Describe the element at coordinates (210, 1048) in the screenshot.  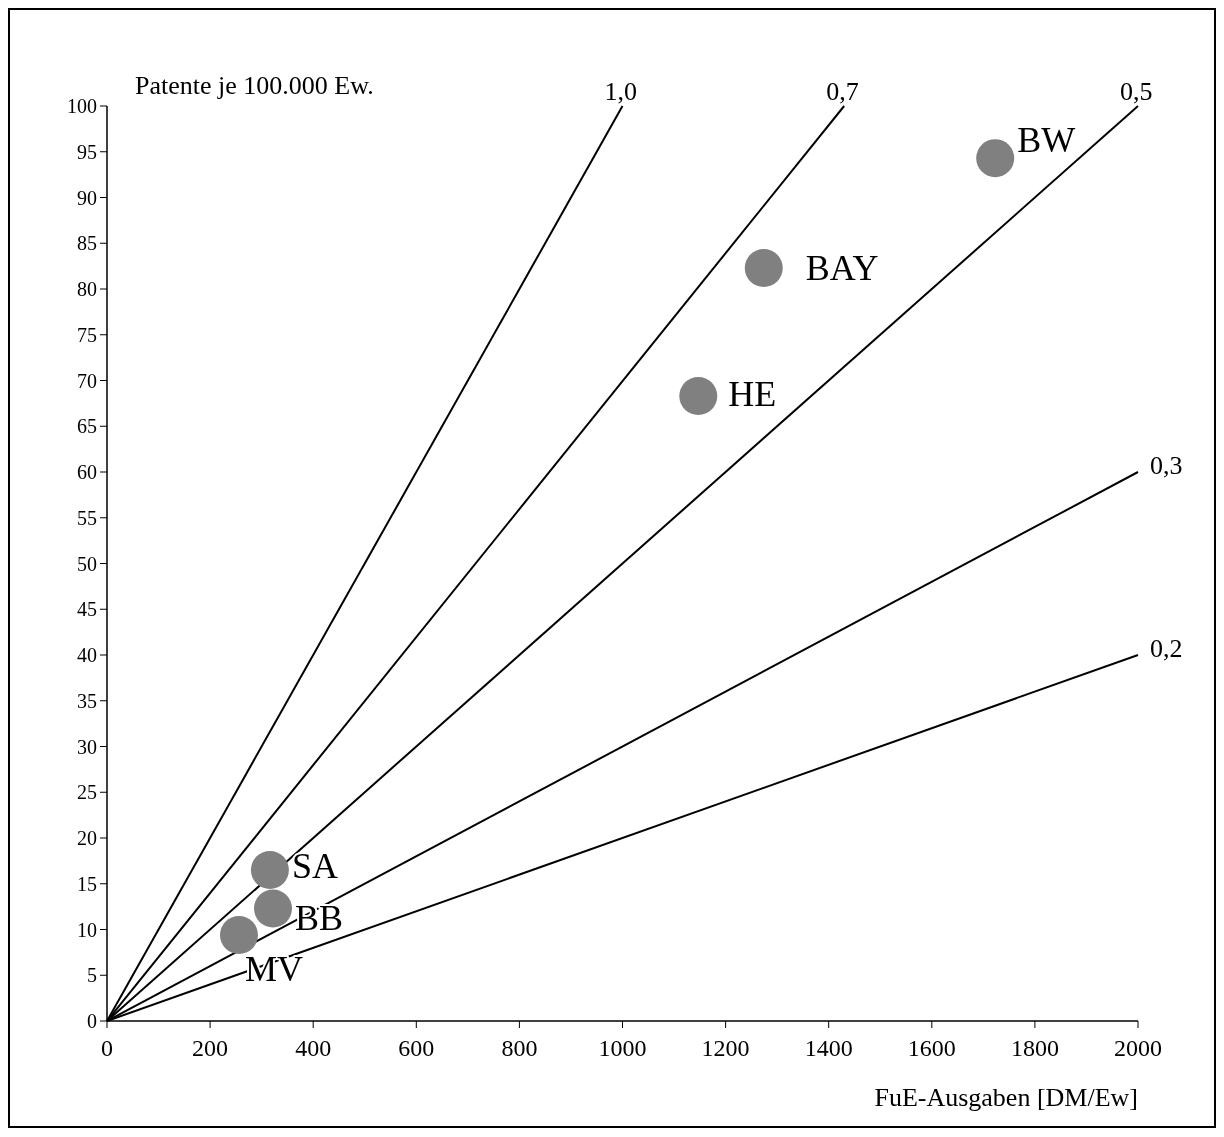
I see `x-tick-label: 200` at that location.